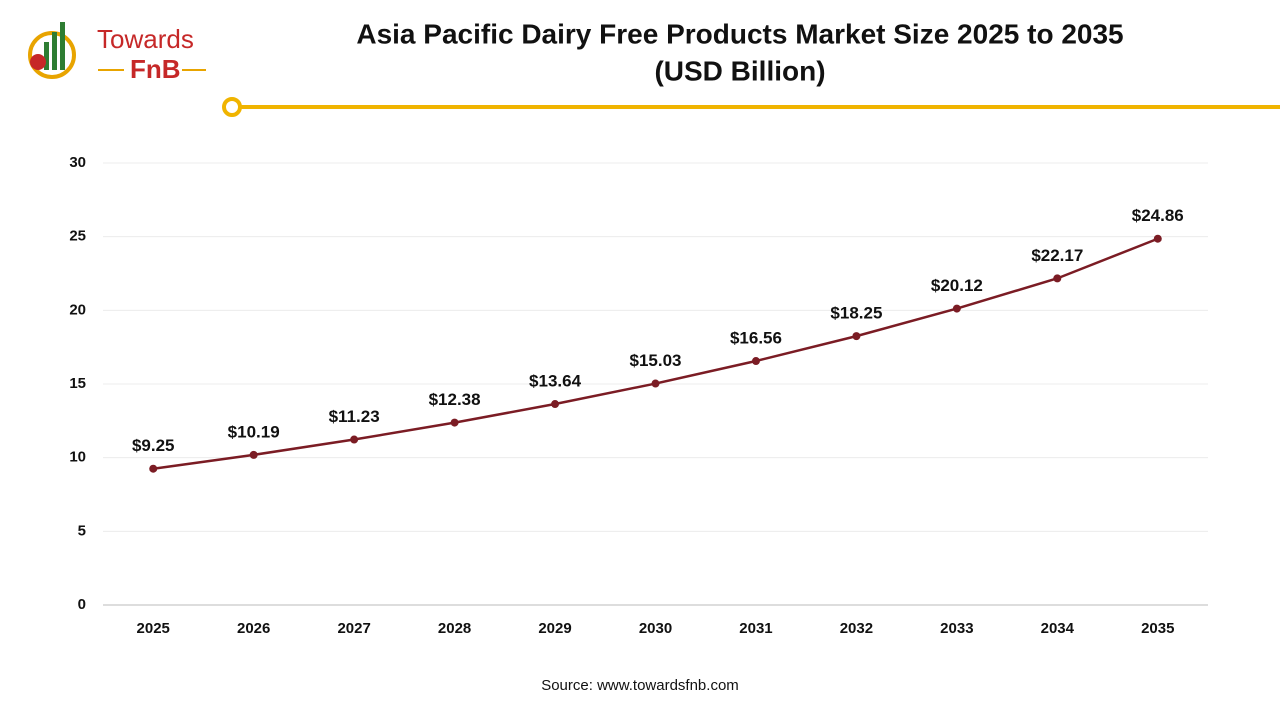 The width and height of the screenshot is (1280, 720). I want to click on x-tick-label: 2032, so click(856, 628).